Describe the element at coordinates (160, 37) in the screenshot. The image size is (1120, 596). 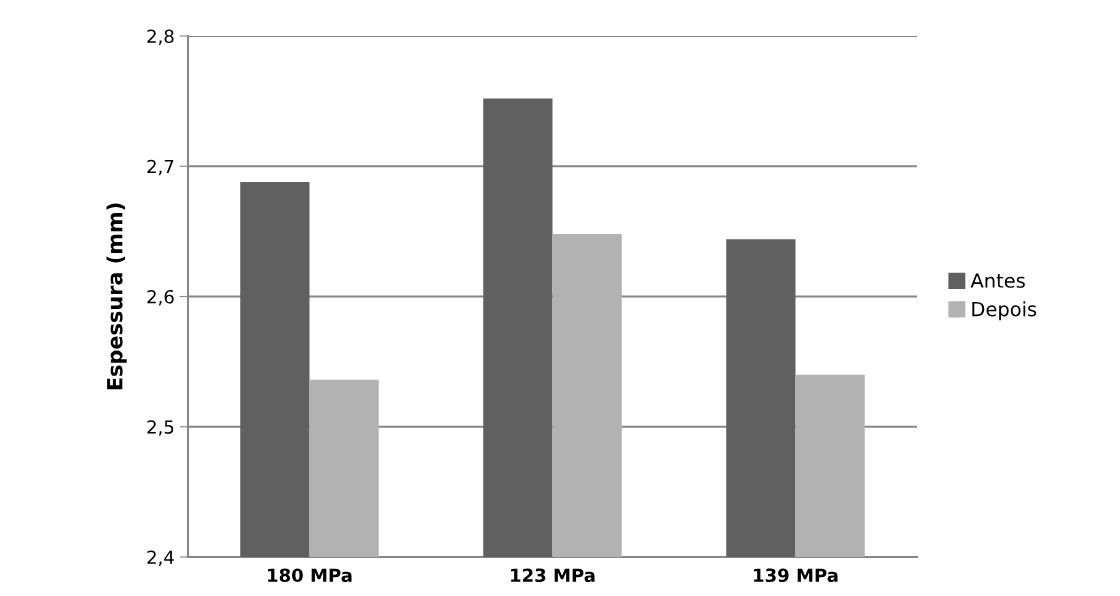
I see `y-tick-label: 2,8` at that location.